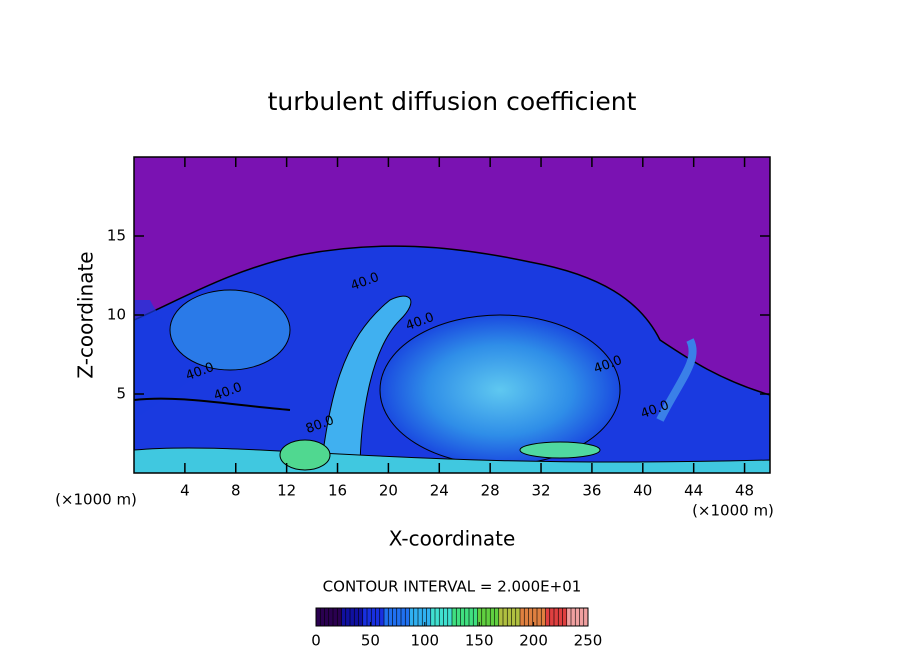 The height and width of the screenshot is (658, 904). Describe the element at coordinates (733, 511) in the screenshot. I see `x-unit-label: (×1000 m)` at that location.